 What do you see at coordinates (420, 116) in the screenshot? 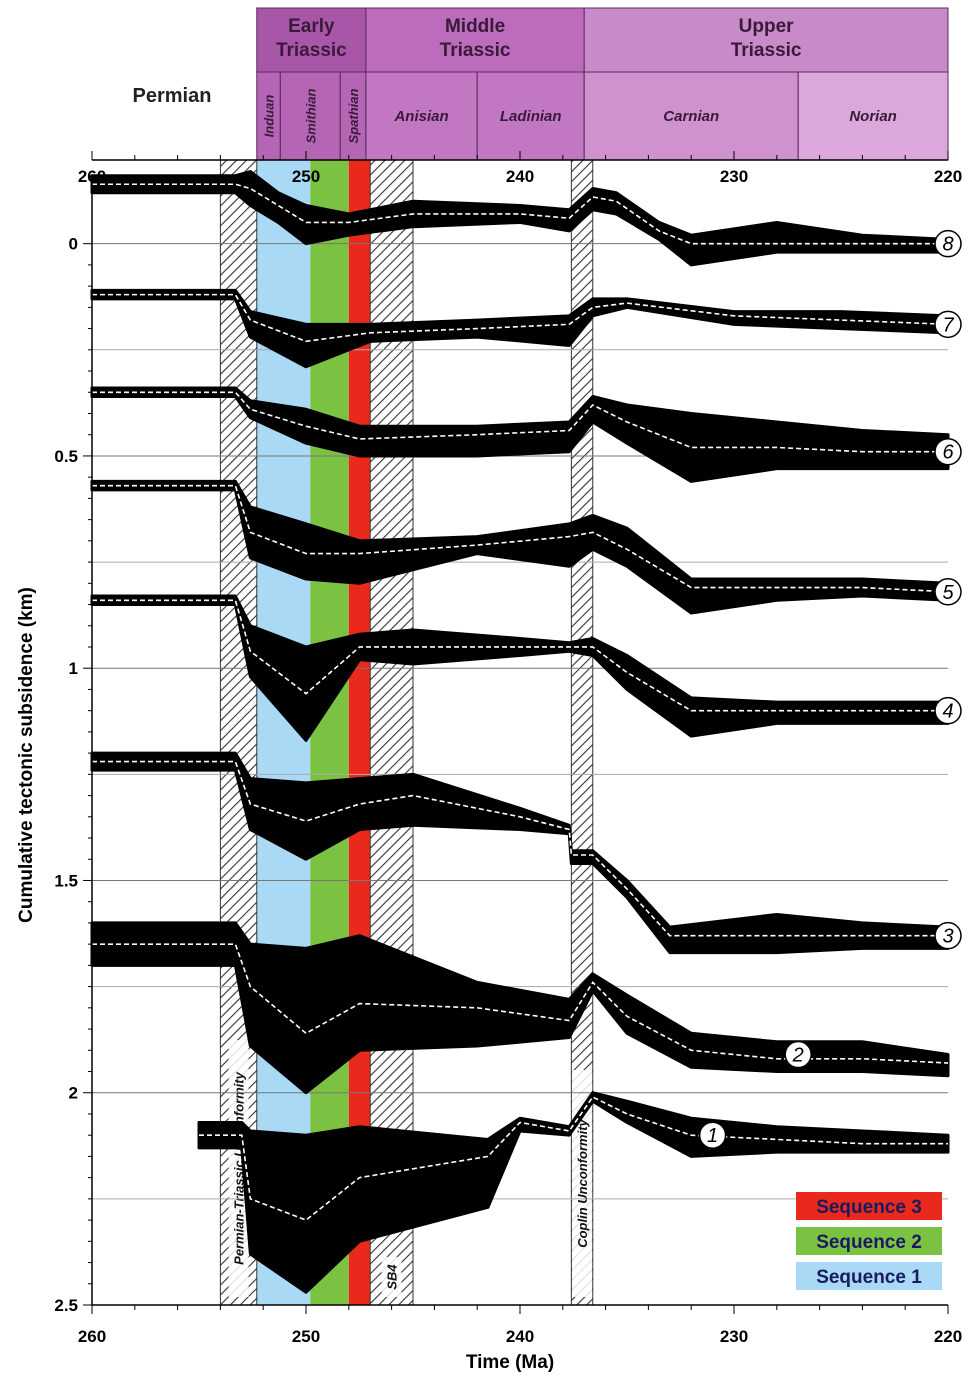
I see `stage-label-anisian: Anisian` at bounding box center [420, 116].